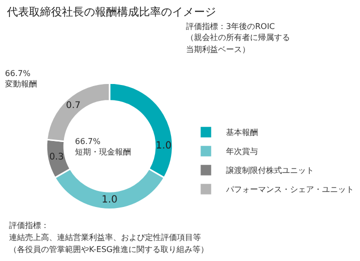 This screenshot has height=261, width=360. I want to click on text: 評価指標：, so click(29, 225).